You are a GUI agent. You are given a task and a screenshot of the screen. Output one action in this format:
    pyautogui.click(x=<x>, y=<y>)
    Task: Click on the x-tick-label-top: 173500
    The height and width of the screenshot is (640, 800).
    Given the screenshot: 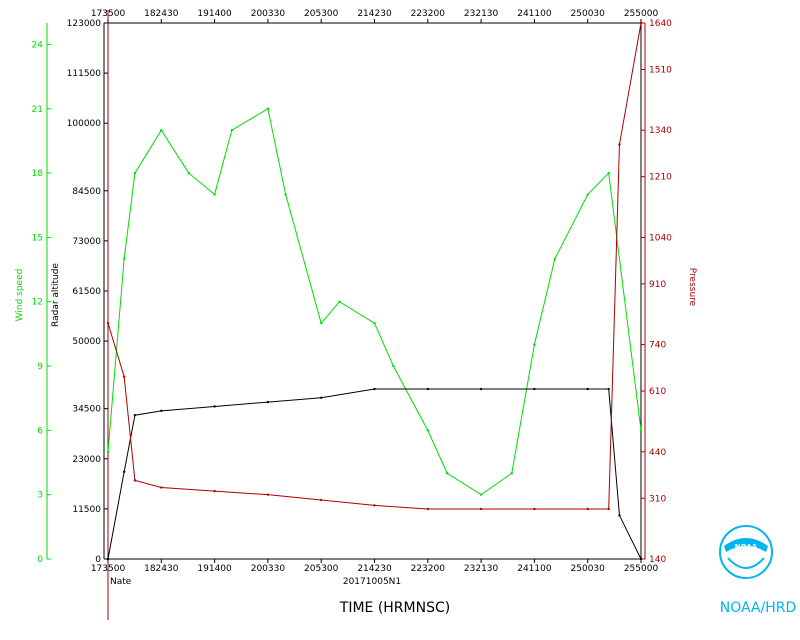 What is the action you would take?
    pyautogui.click(x=108, y=14)
    